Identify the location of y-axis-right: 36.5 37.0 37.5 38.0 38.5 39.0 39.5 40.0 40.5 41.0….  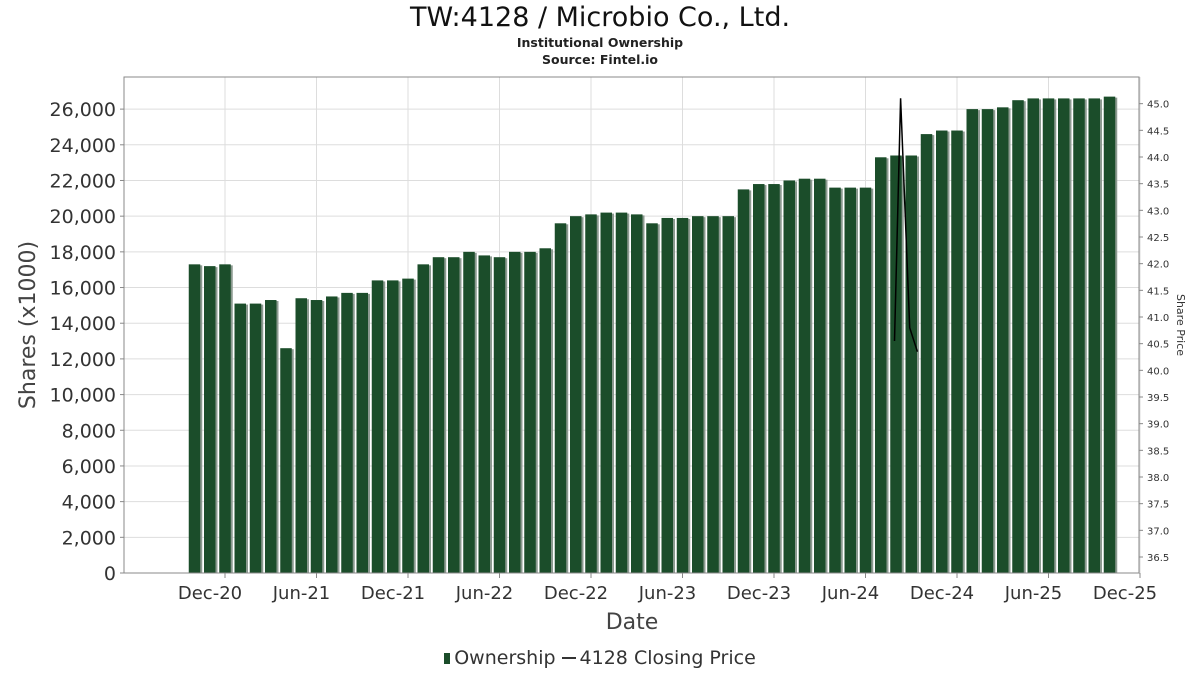
(1154, 332).